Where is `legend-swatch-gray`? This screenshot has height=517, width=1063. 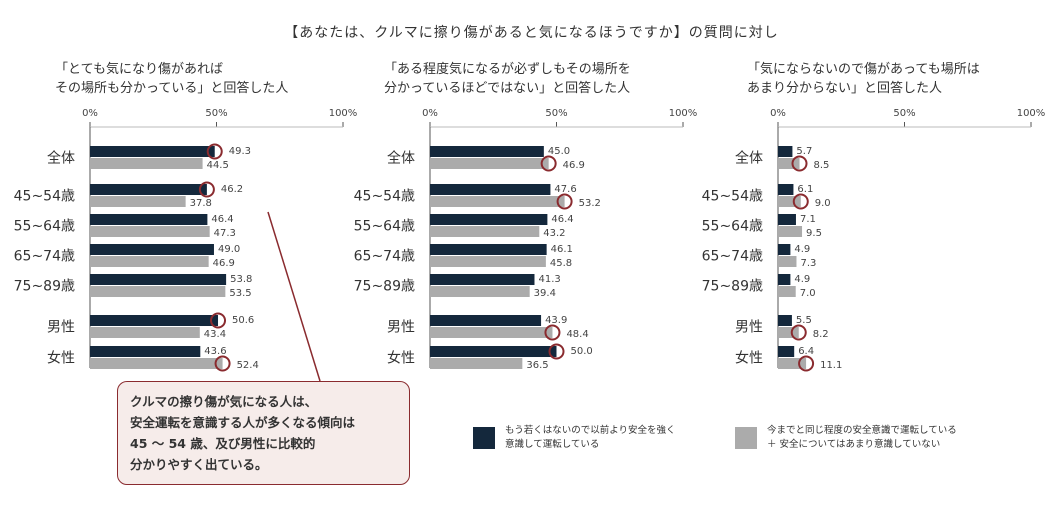 legend-swatch-gray is located at coordinates (746, 438).